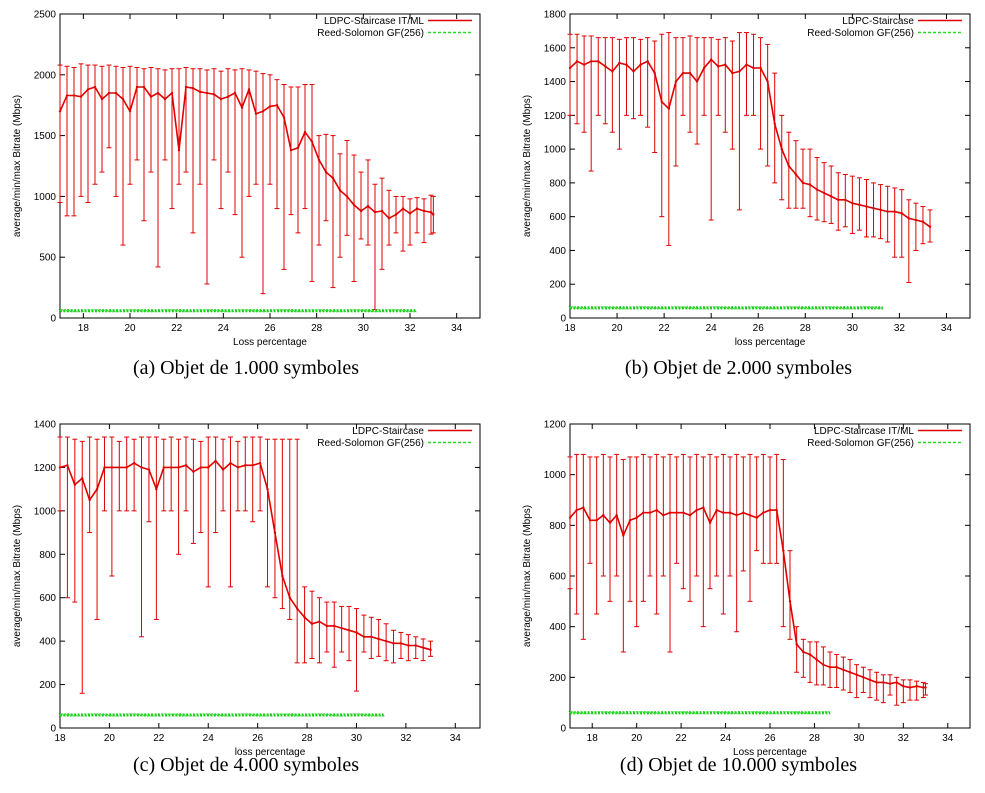  Describe the element at coordinates (45, 75) in the screenshot. I see `y-tick-label: 2000` at that location.